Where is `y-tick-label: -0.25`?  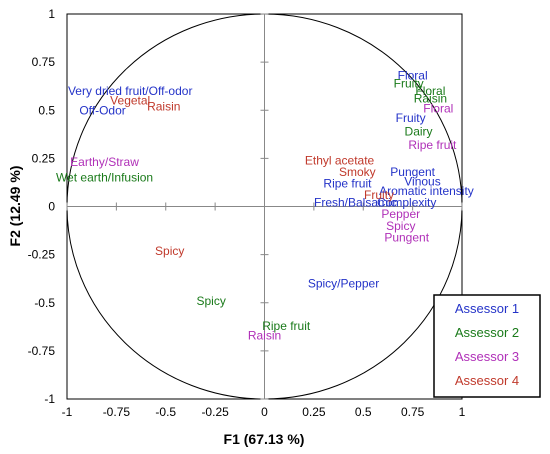
y-tick-label: -0.25 is located at coordinates (42, 255).